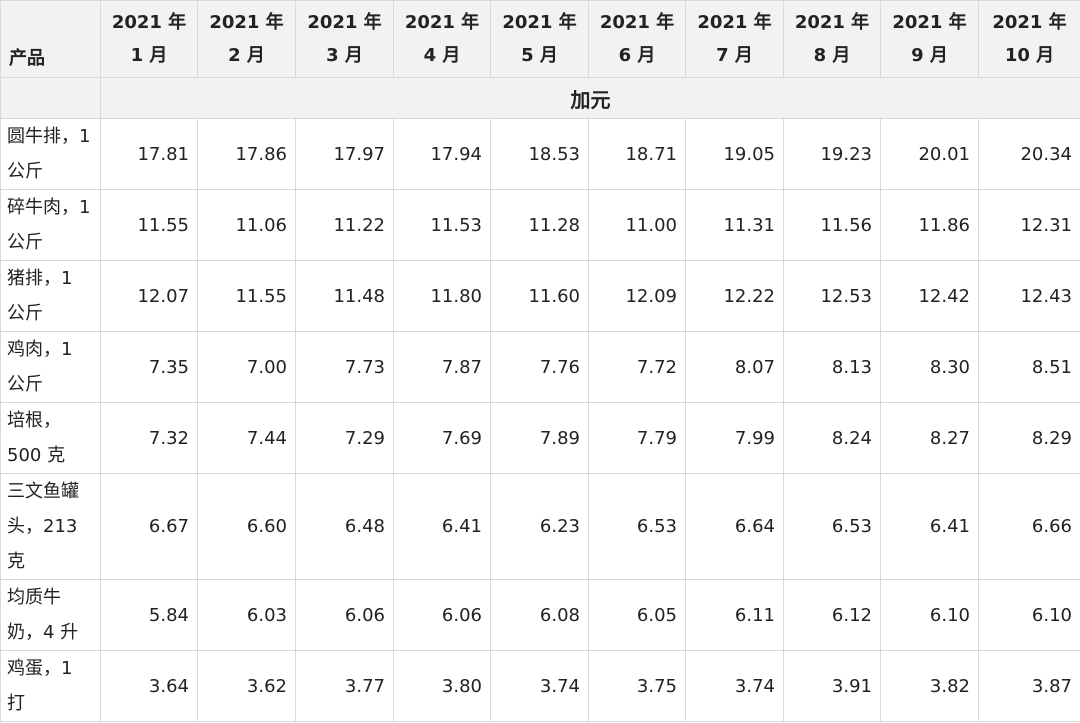 The image size is (1080, 723). What do you see at coordinates (637, 615) in the screenshot?
I see `price-cell: 6.05` at bounding box center [637, 615].